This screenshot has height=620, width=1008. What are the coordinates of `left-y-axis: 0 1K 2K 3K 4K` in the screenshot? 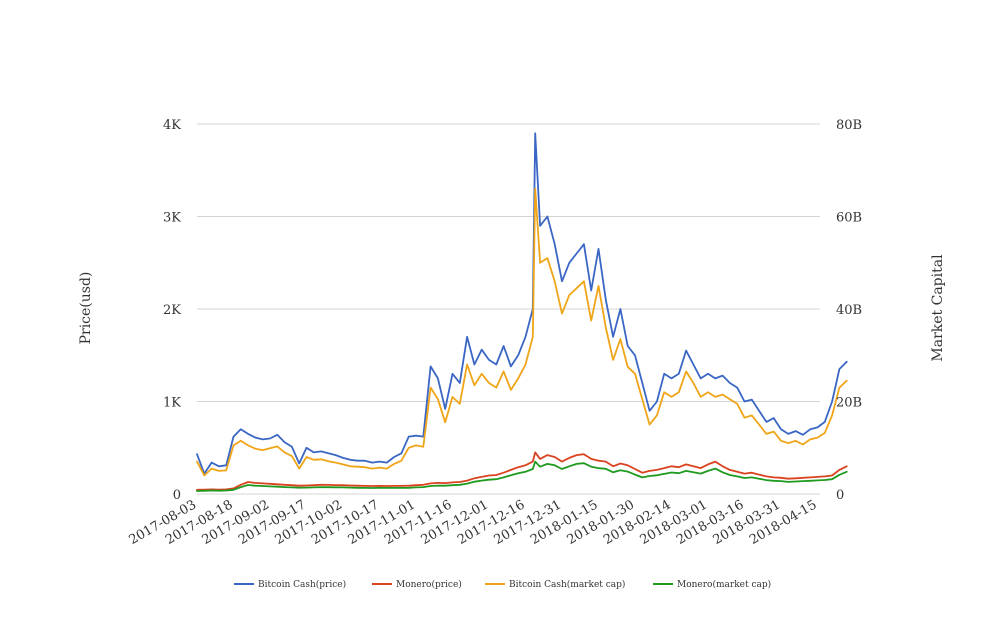 It's located at (172, 310).